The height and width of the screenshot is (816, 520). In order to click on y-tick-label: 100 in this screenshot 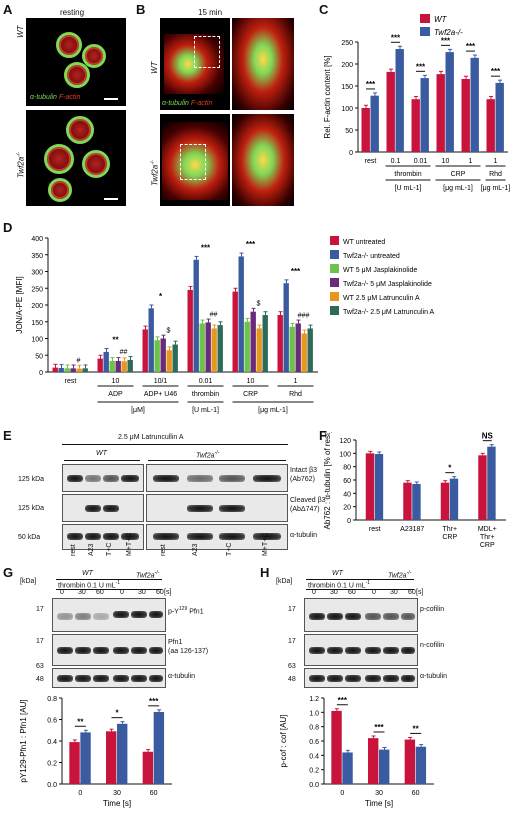, I will do `click(345, 454)`.